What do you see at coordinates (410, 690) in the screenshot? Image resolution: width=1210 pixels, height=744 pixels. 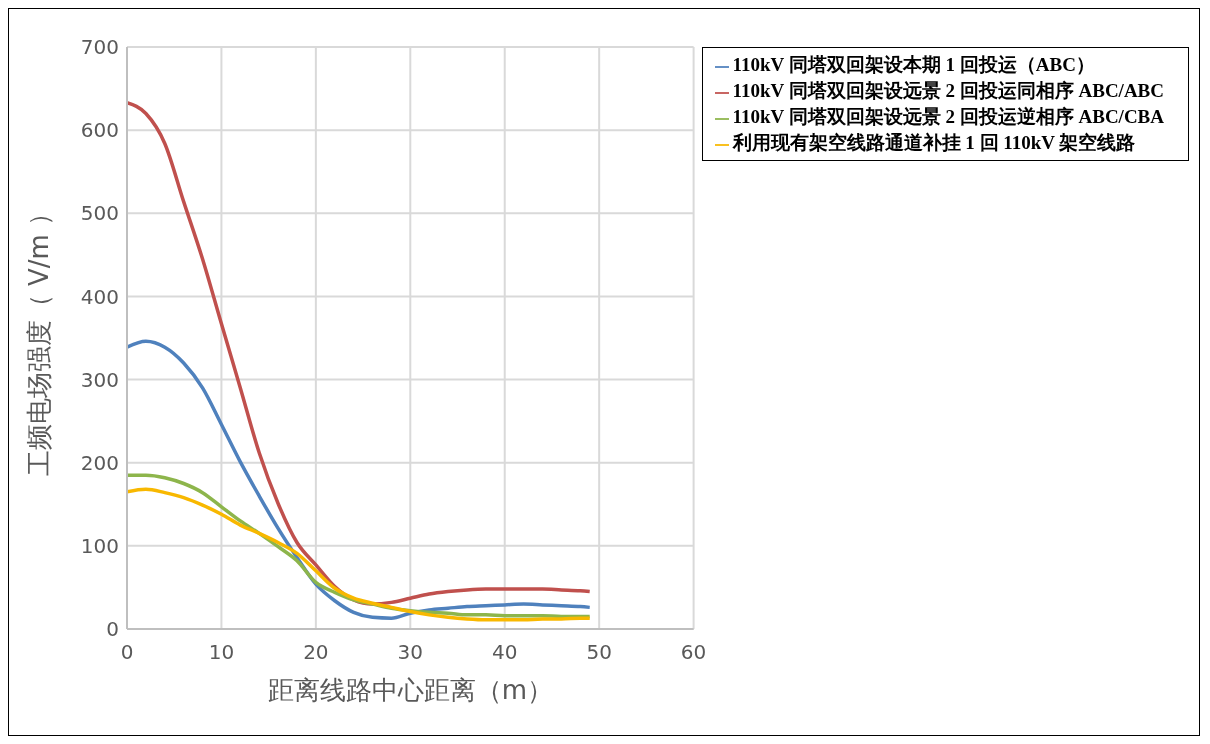 I see `x-axis-title: 距离线路中心距离（m）` at bounding box center [410, 690].